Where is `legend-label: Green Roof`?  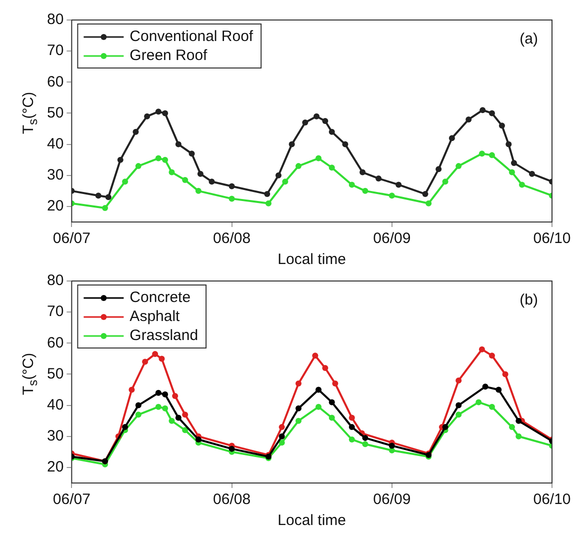 legend-label: Green Roof is located at coordinates (169, 55).